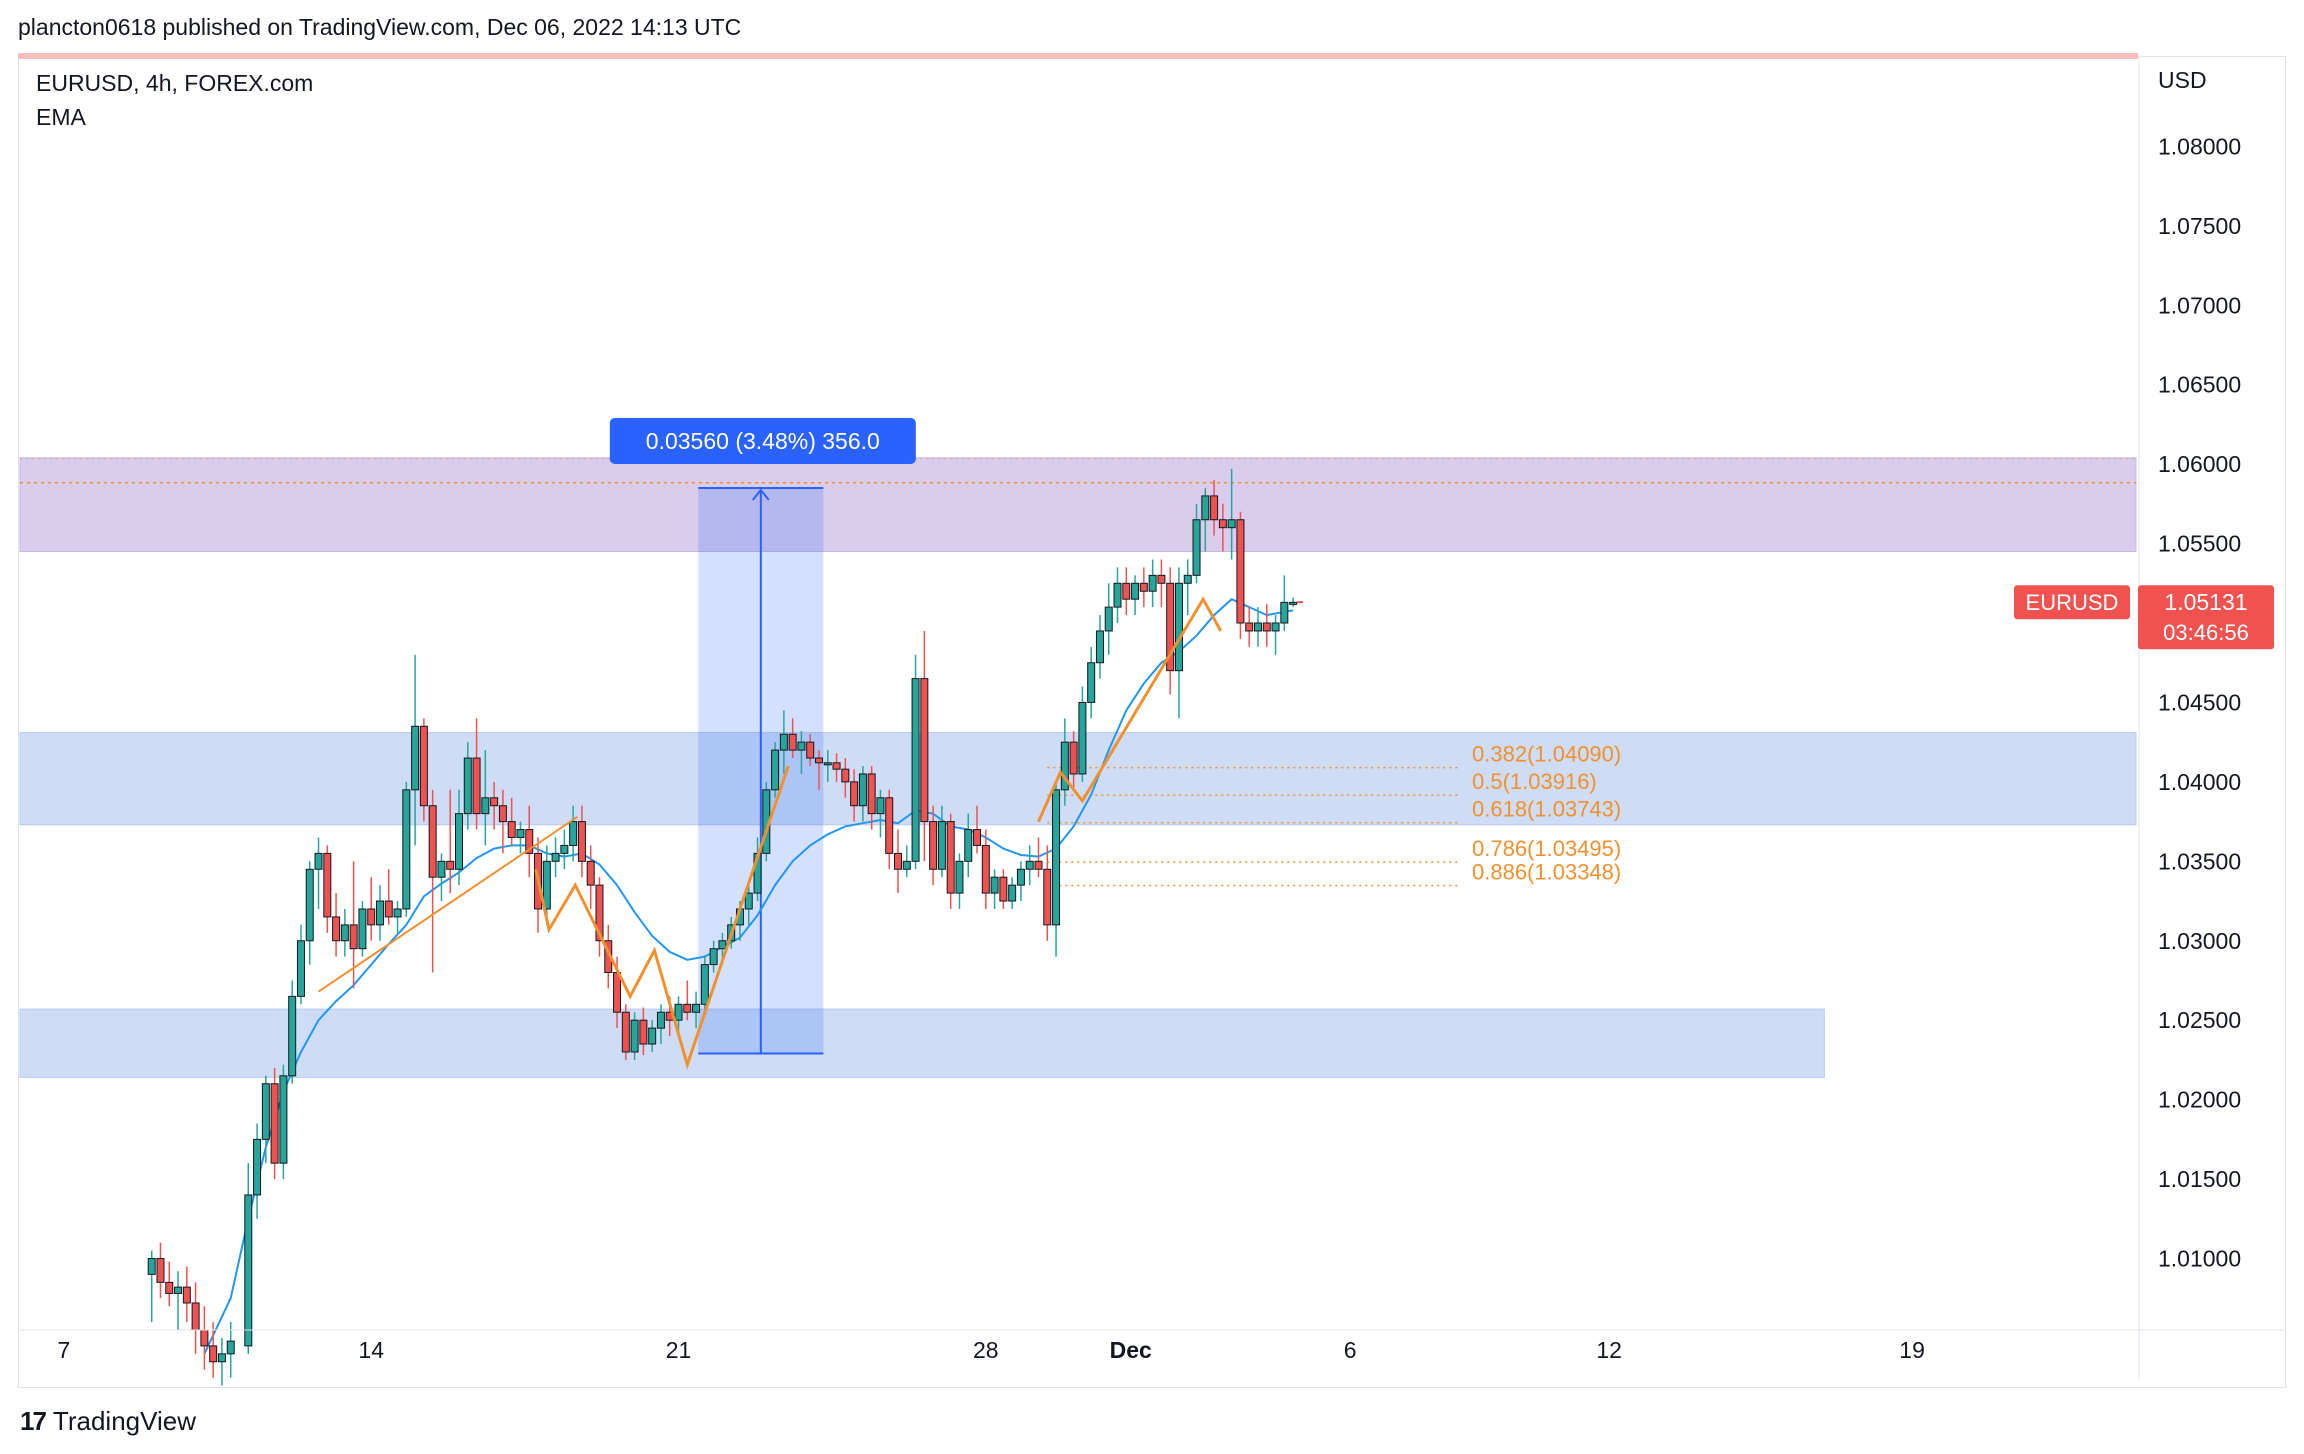 This screenshot has height=1454, width=2304. I want to click on symbol-legend: EURUSD, 4h, FOREX.com, so click(175, 83).